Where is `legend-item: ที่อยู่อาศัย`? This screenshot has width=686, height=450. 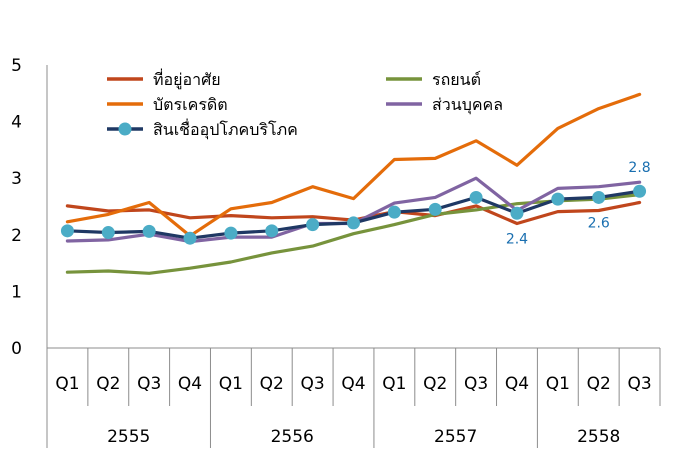
legend-item: ที่อยู่อาศัย is located at coordinates (164, 79).